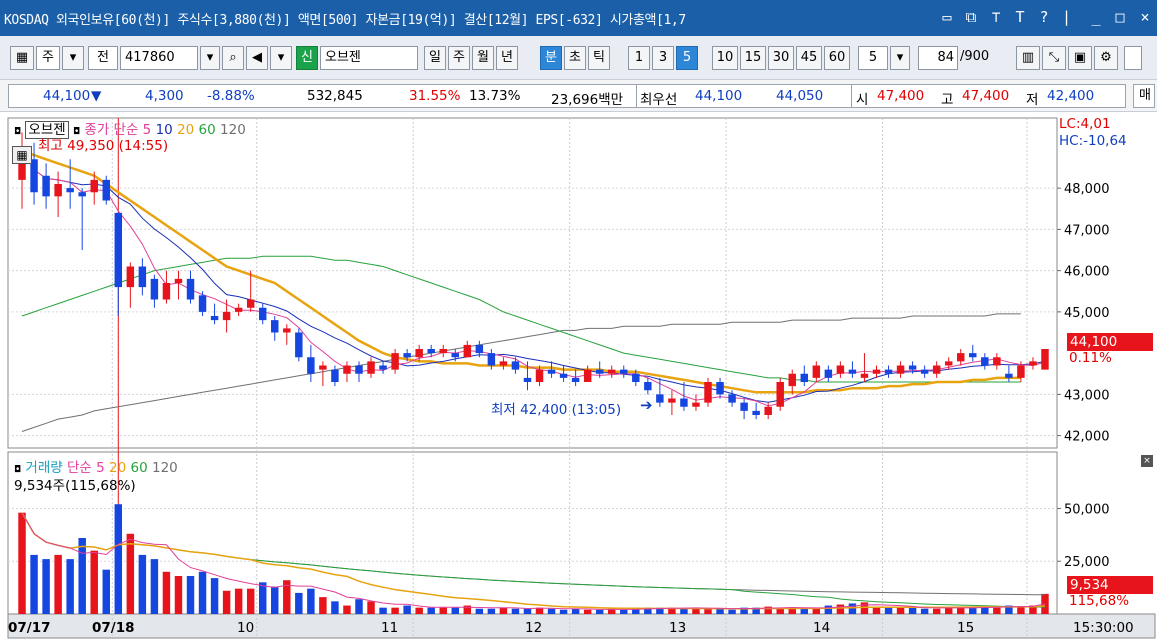 The height and width of the screenshot is (641, 1157). Describe the element at coordinates (1120, 17) in the screenshot. I see `maximize-icon: □` at that location.